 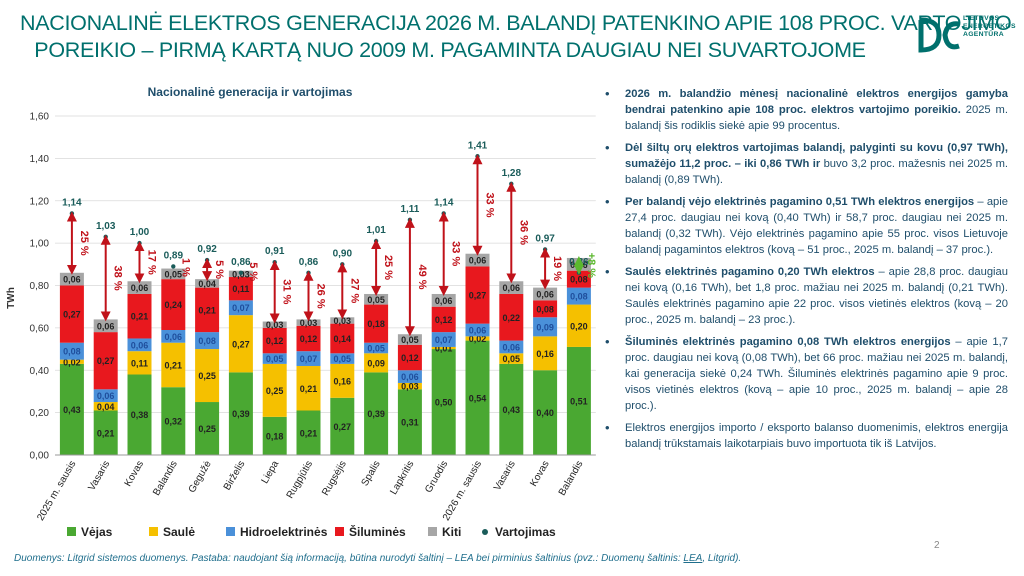 What do you see at coordinates (207, 429) in the screenshot?
I see `bar-value-label: 0,25` at bounding box center [207, 429].